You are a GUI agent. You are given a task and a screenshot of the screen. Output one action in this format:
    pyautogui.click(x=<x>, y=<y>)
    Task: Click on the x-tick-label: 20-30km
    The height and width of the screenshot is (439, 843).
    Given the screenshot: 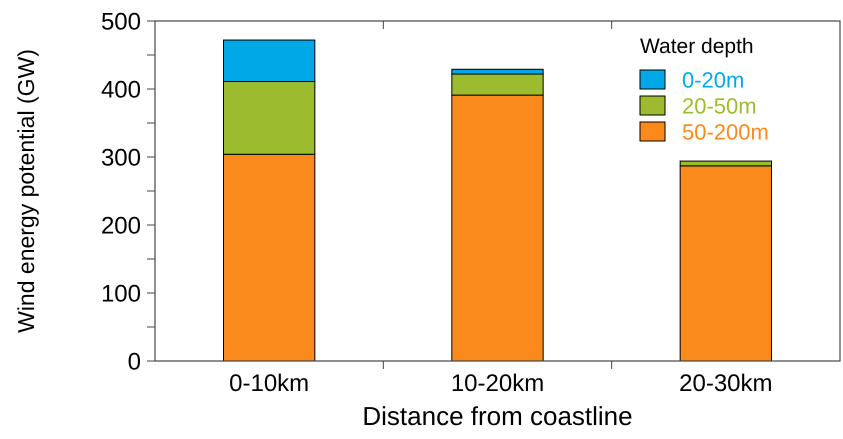 What is the action you would take?
    pyautogui.click(x=726, y=383)
    